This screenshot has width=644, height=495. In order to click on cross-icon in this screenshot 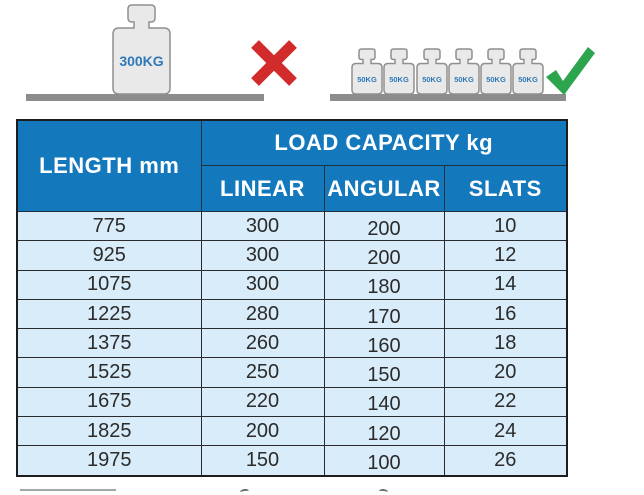, I will do `click(274, 63)`.